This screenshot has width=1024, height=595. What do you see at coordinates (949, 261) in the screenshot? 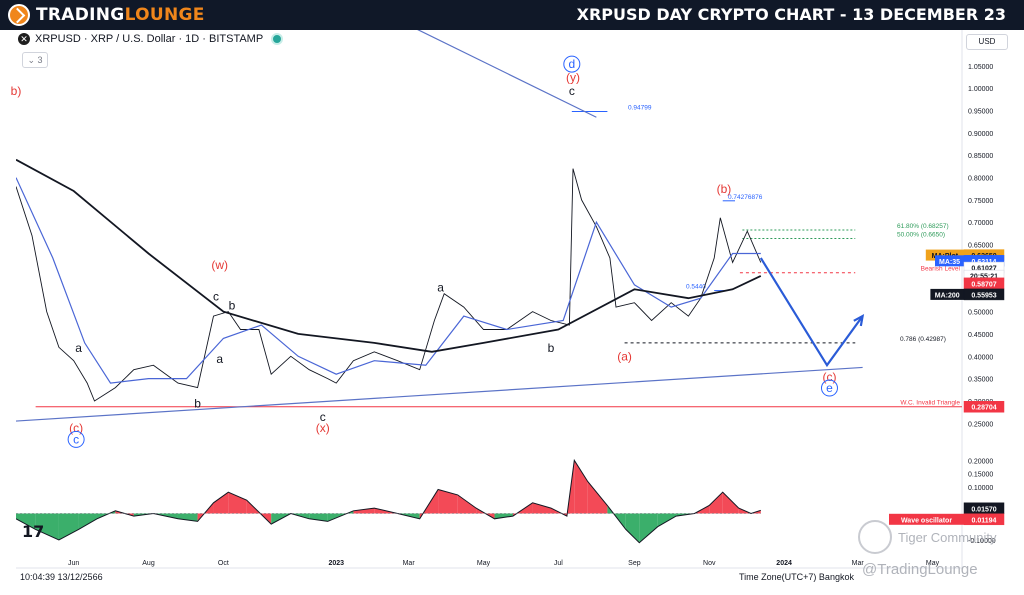
I see `price-label-tag` at bounding box center [949, 261].